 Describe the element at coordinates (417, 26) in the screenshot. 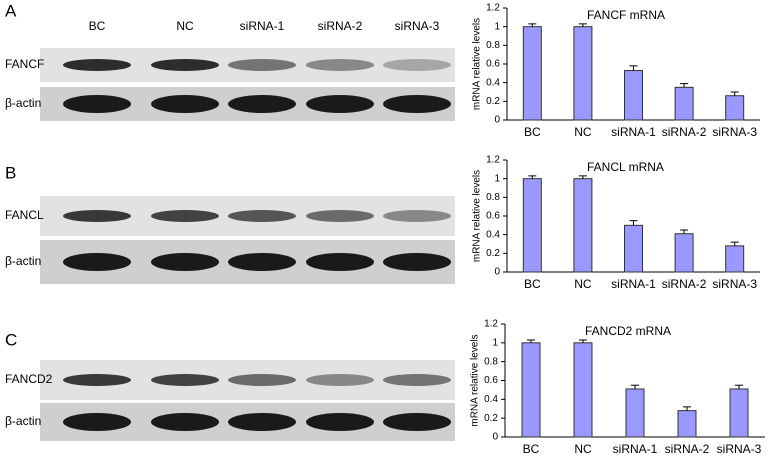

I see `lane-label: siRNA-3` at that location.